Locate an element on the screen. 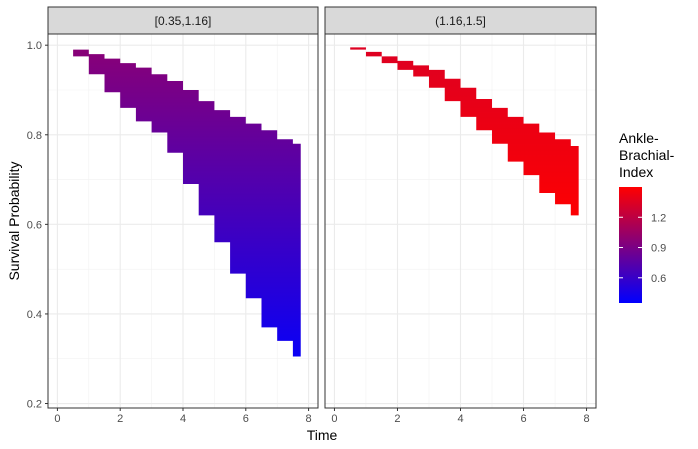  strip-label: [0.35,1.16] is located at coordinates (183, 21).